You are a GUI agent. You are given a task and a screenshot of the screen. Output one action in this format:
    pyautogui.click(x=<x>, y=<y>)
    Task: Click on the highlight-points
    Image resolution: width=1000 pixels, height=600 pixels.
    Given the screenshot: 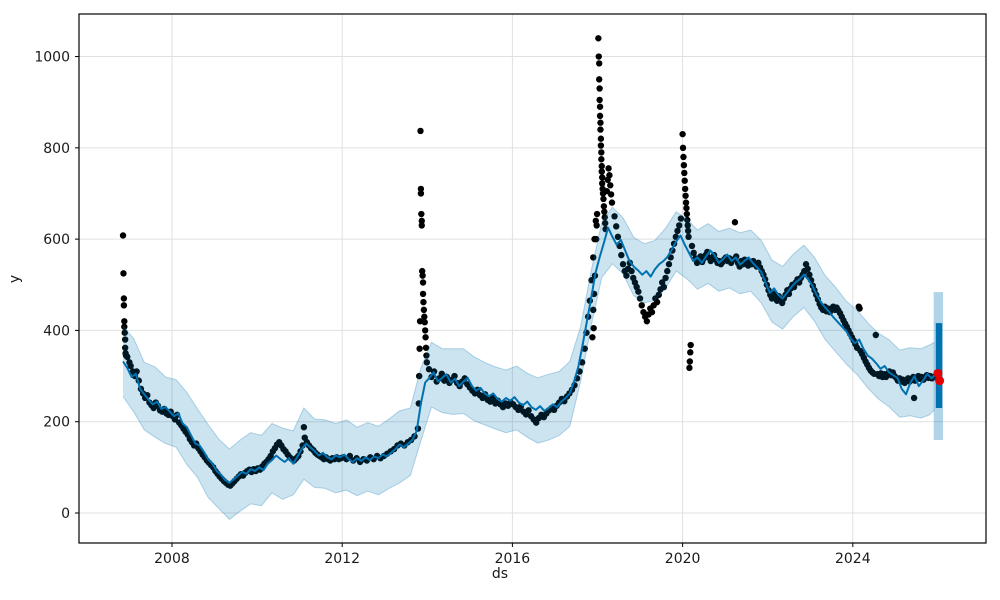 What is the action you would take?
    pyautogui.click(x=939, y=377)
    